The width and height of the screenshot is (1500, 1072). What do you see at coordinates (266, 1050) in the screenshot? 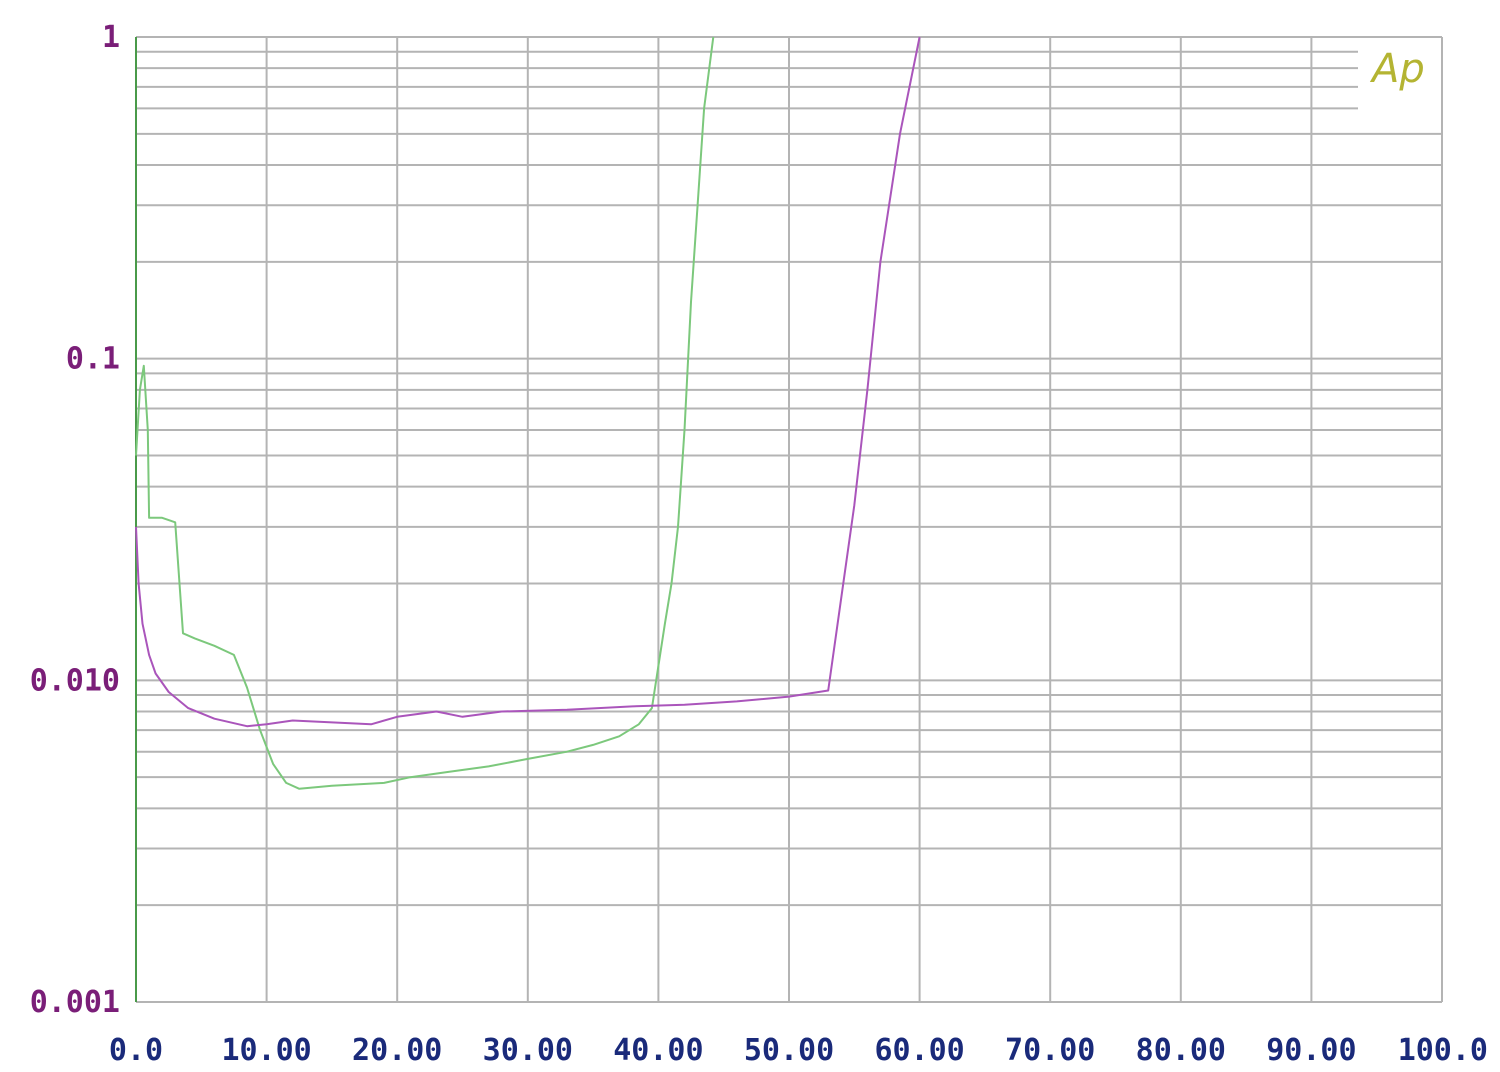
I see `x-tick-label: 10.00` at bounding box center [266, 1050].